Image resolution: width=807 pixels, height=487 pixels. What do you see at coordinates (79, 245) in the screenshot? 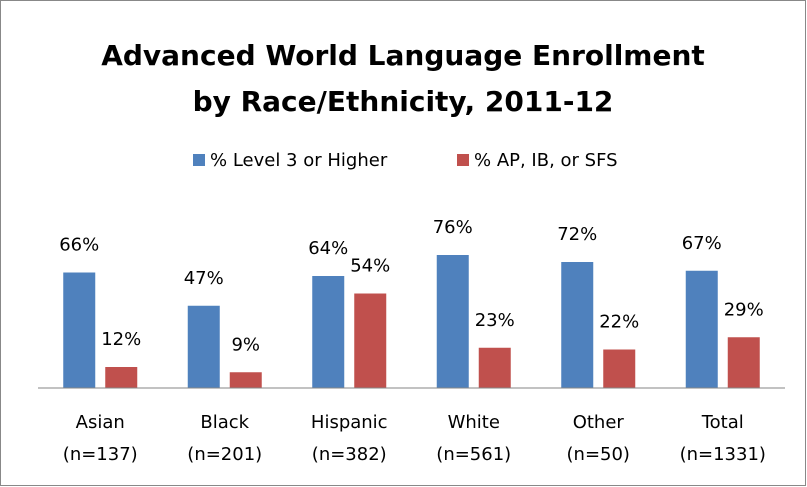
I see `data-label: 66%` at bounding box center [79, 245].